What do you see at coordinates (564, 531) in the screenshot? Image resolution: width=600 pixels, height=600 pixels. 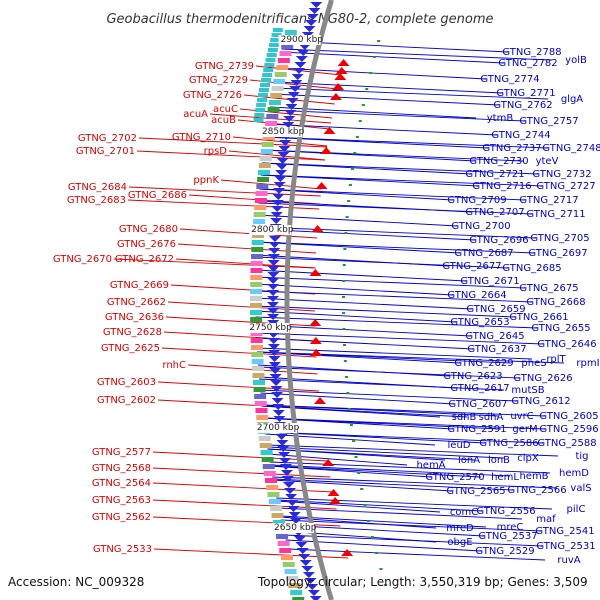 I see `right-gene-label: GTNG_2541` at bounding box center [564, 531].